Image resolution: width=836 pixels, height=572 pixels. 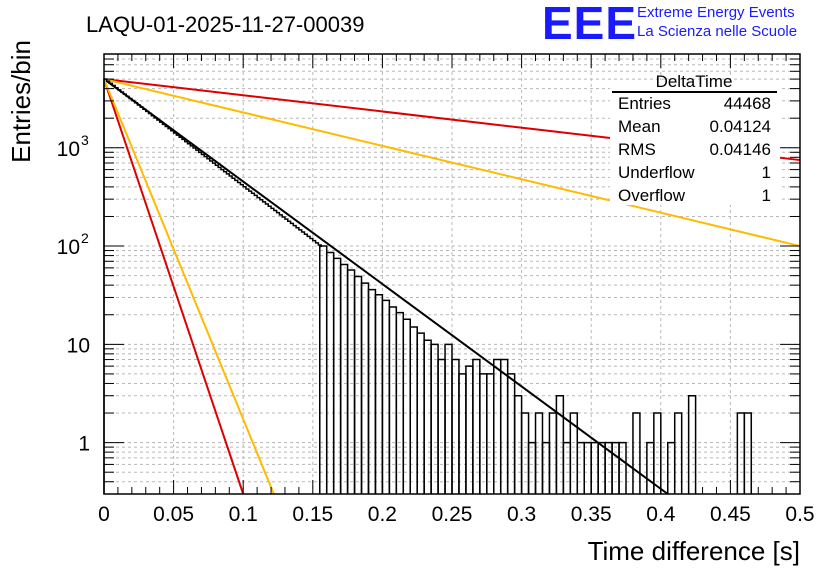 What do you see at coordinates (243, 514) in the screenshot?
I see `x-tick-label: 0.1` at bounding box center [243, 514].